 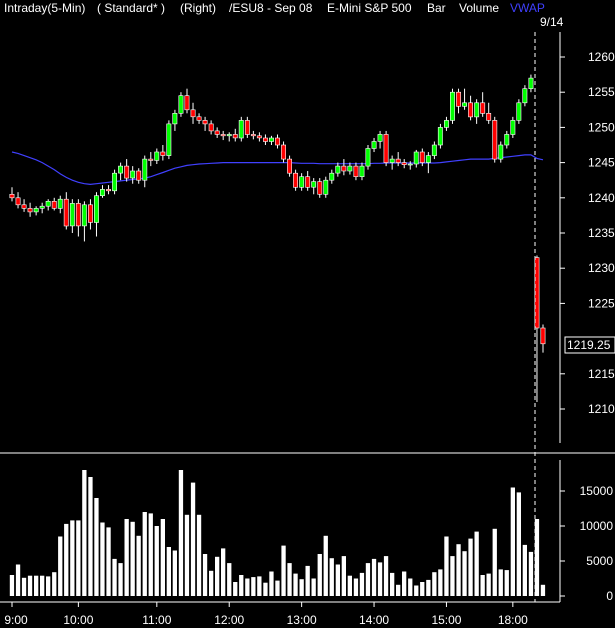 What do you see at coordinates (436, 8) in the screenshot?
I see `header-bar-label: Bar` at bounding box center [436, 8].